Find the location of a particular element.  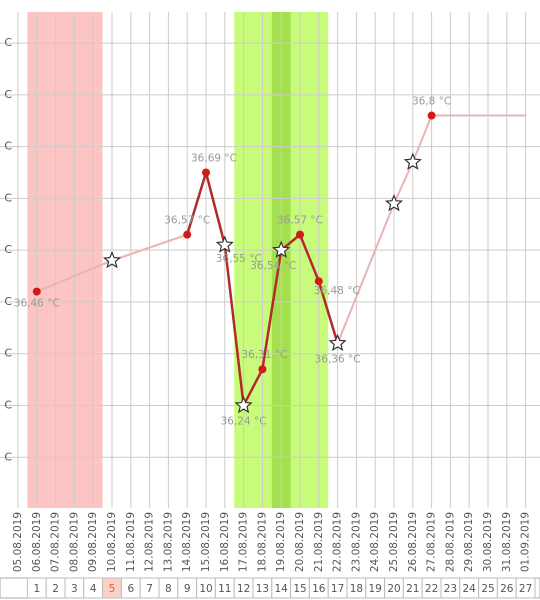

x-tick-label: 06.08.2019 is located at coordinates (37, 542).